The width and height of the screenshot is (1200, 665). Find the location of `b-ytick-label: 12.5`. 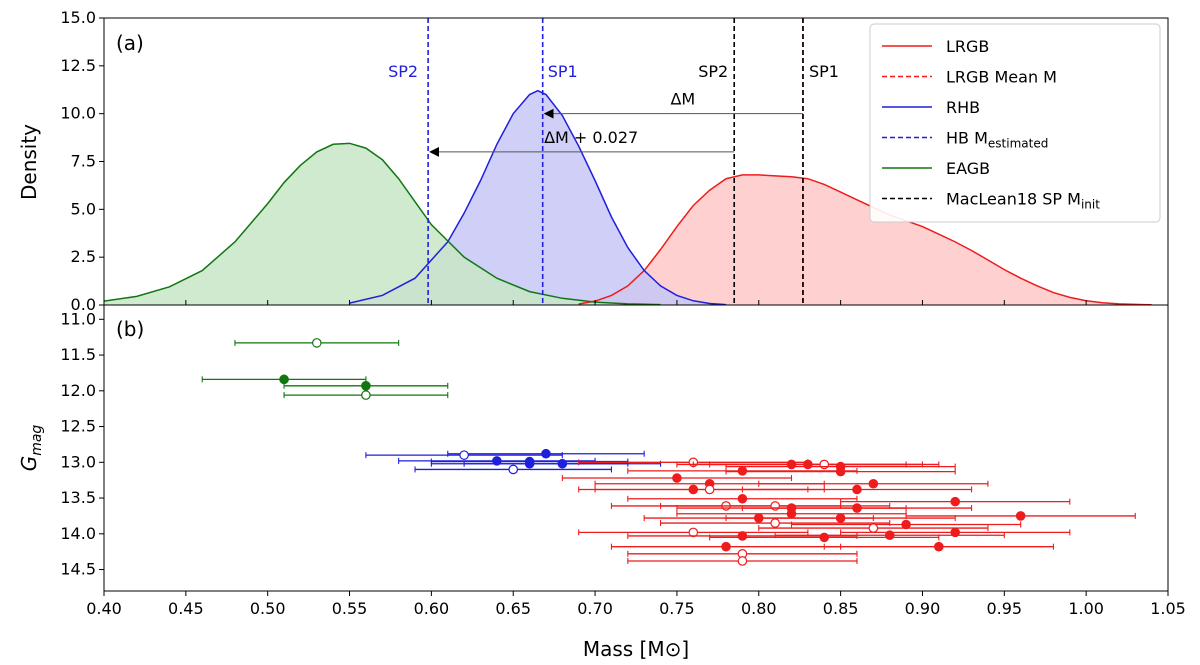

b-ytick-label: 12.5 is located at coordinates (78, 426).